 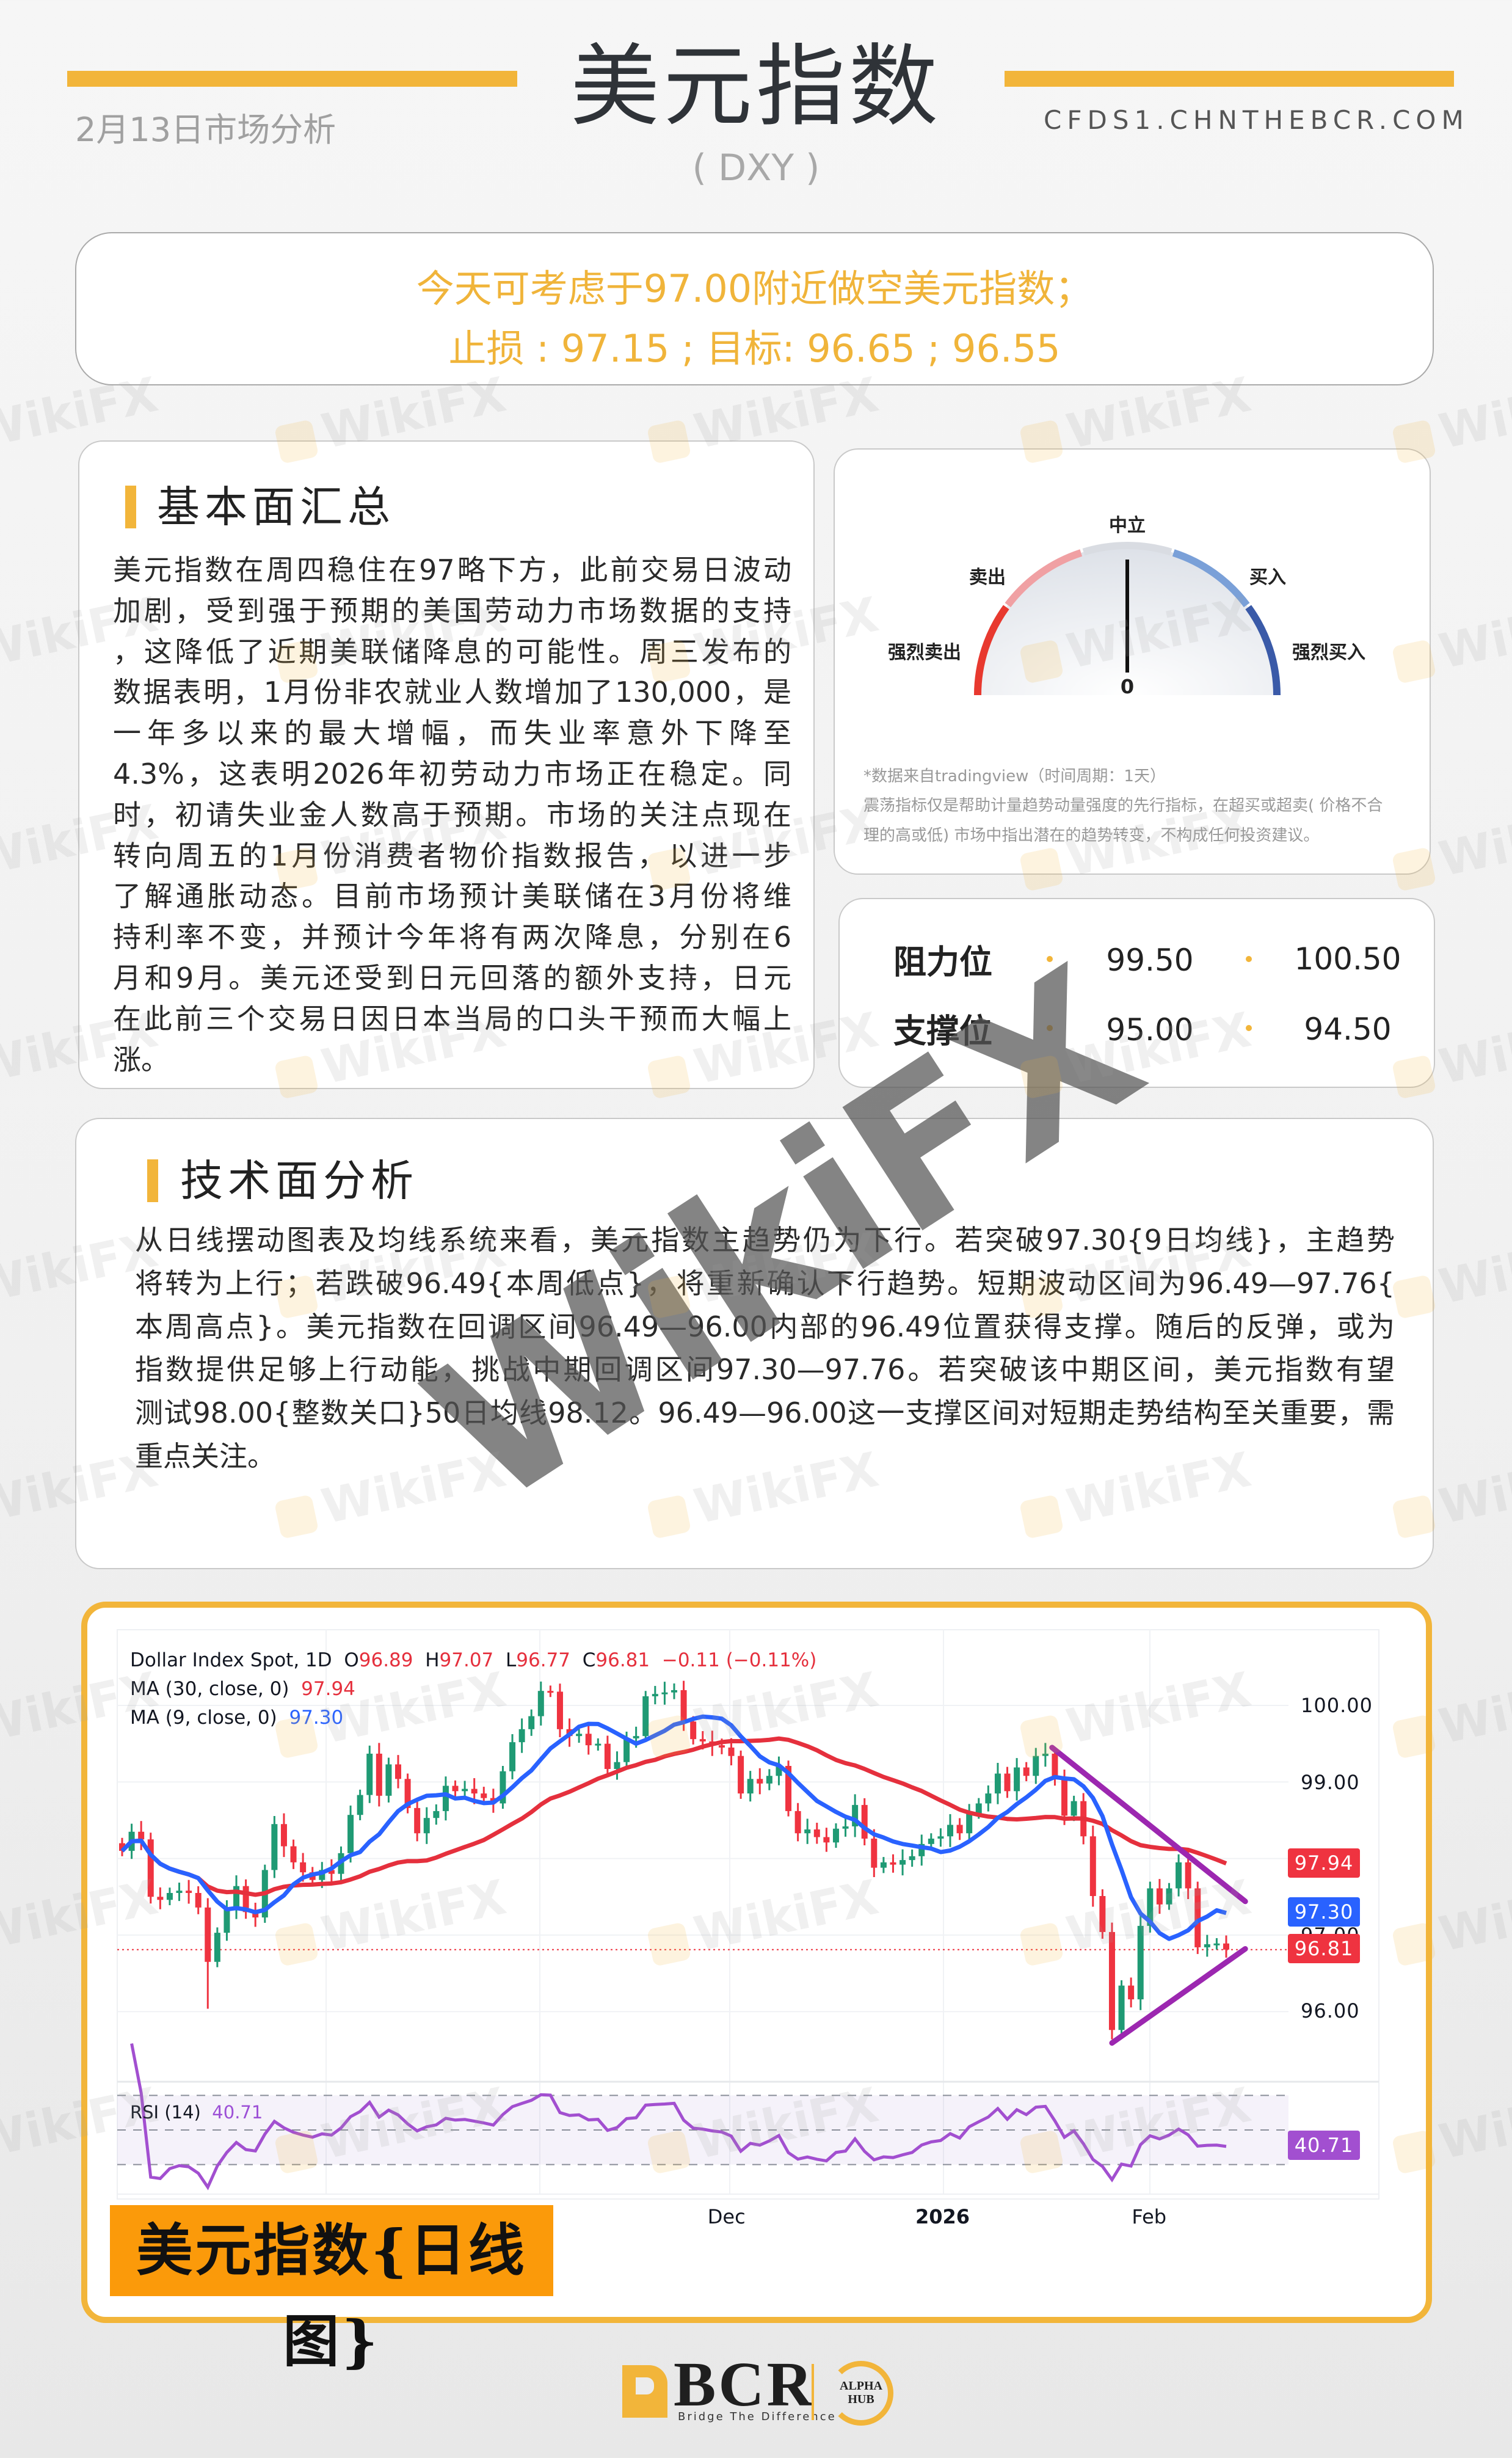 What do you see at coordinates (452, 692) in the screenshot?
I see `text-line: 数据表明，1月份非农就业人数增加了130,000，是` at bounding box center [452, 692].